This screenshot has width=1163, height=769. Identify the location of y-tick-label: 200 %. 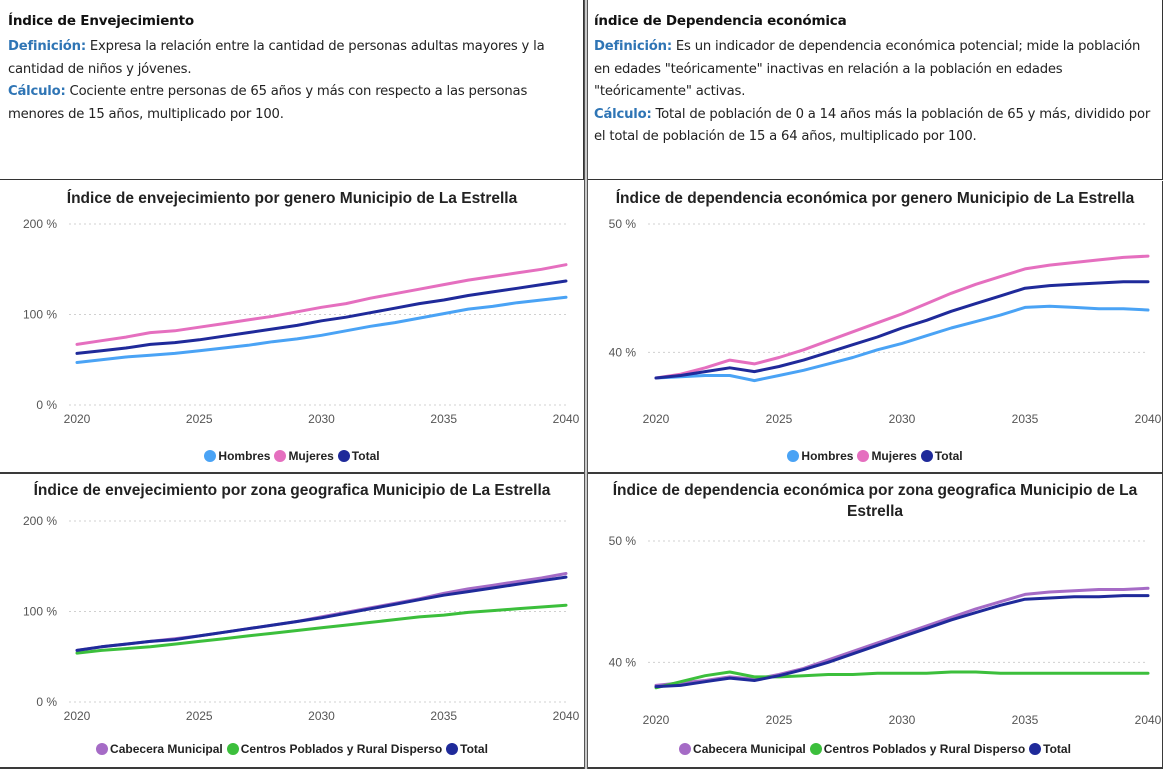
(40, 224).